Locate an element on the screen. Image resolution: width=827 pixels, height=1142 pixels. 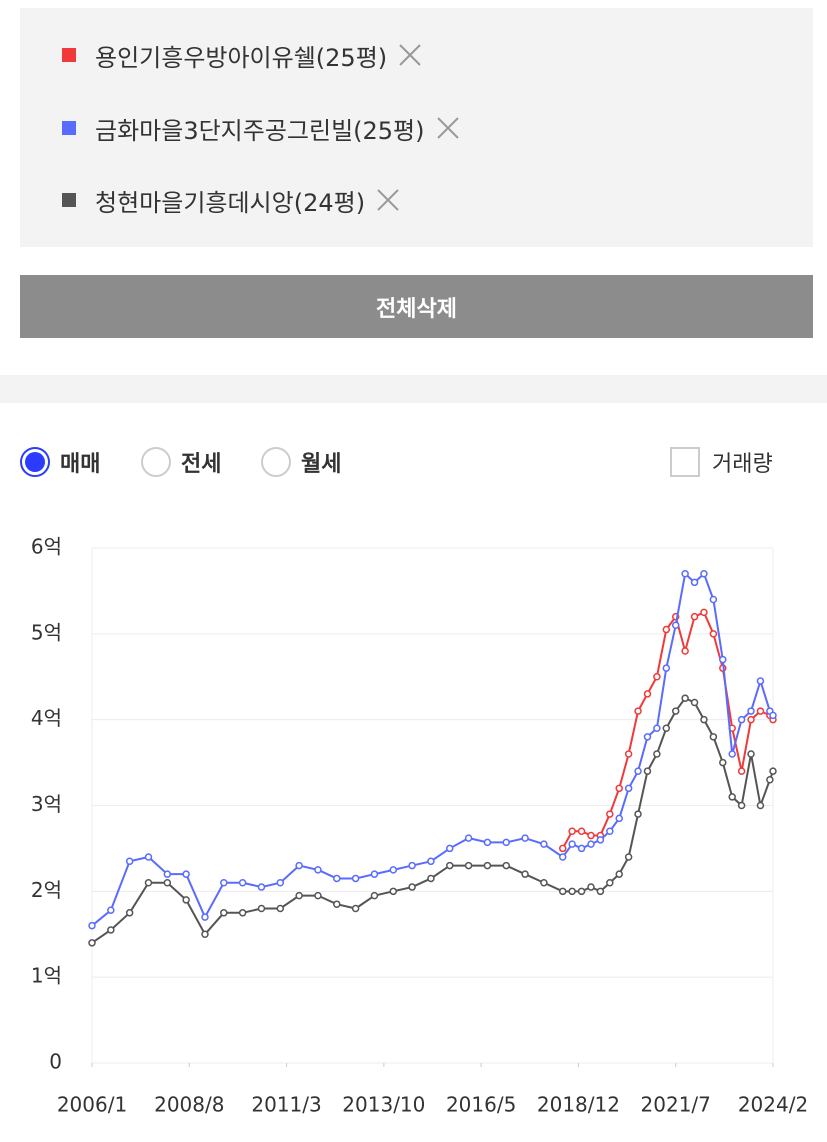
radio-label: 월세 is located at coordinates (321, 464).